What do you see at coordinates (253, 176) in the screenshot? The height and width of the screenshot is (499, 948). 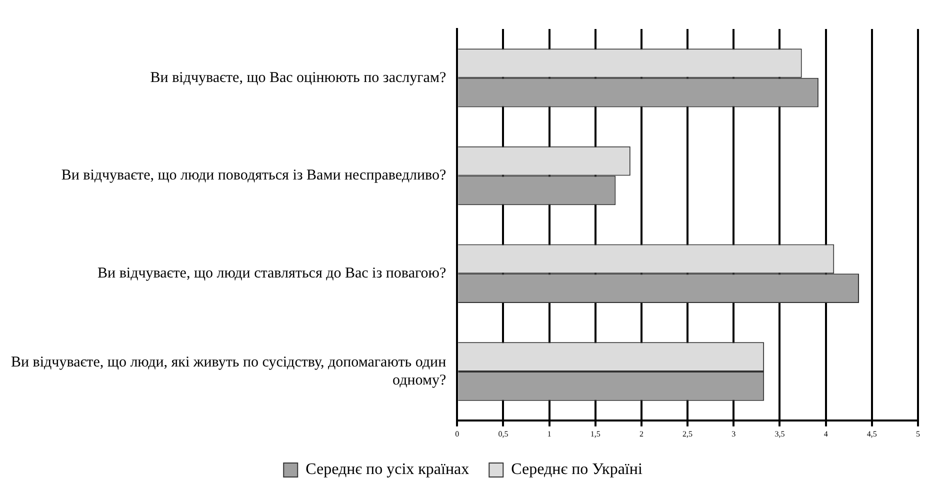 I see `y-tick-label: Ви відчуваєте, що люди поводяться із Вами несправедливо?` at bounding box center [253, 176].